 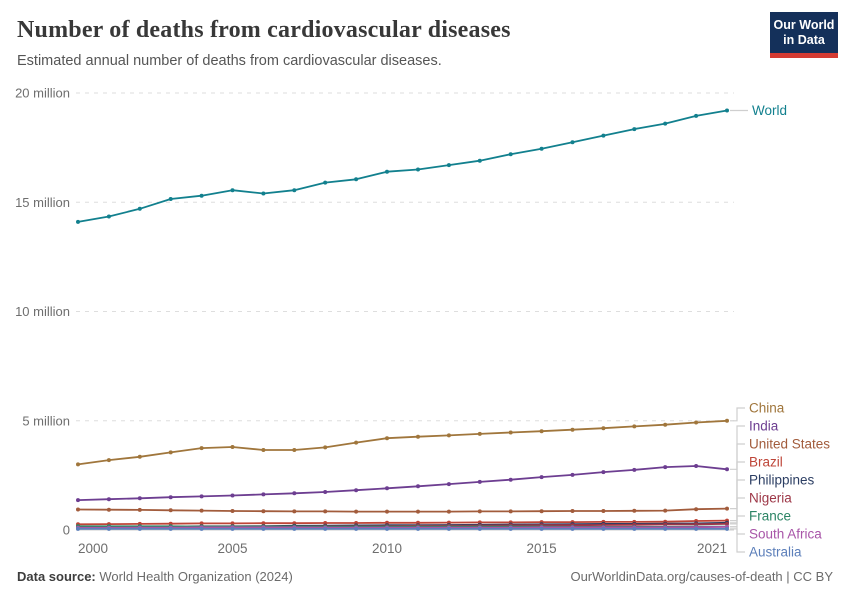 What do you see at coordinates (402, 483) in the screenshot?
I see `series-line-india` at bounding box center [402, 483].